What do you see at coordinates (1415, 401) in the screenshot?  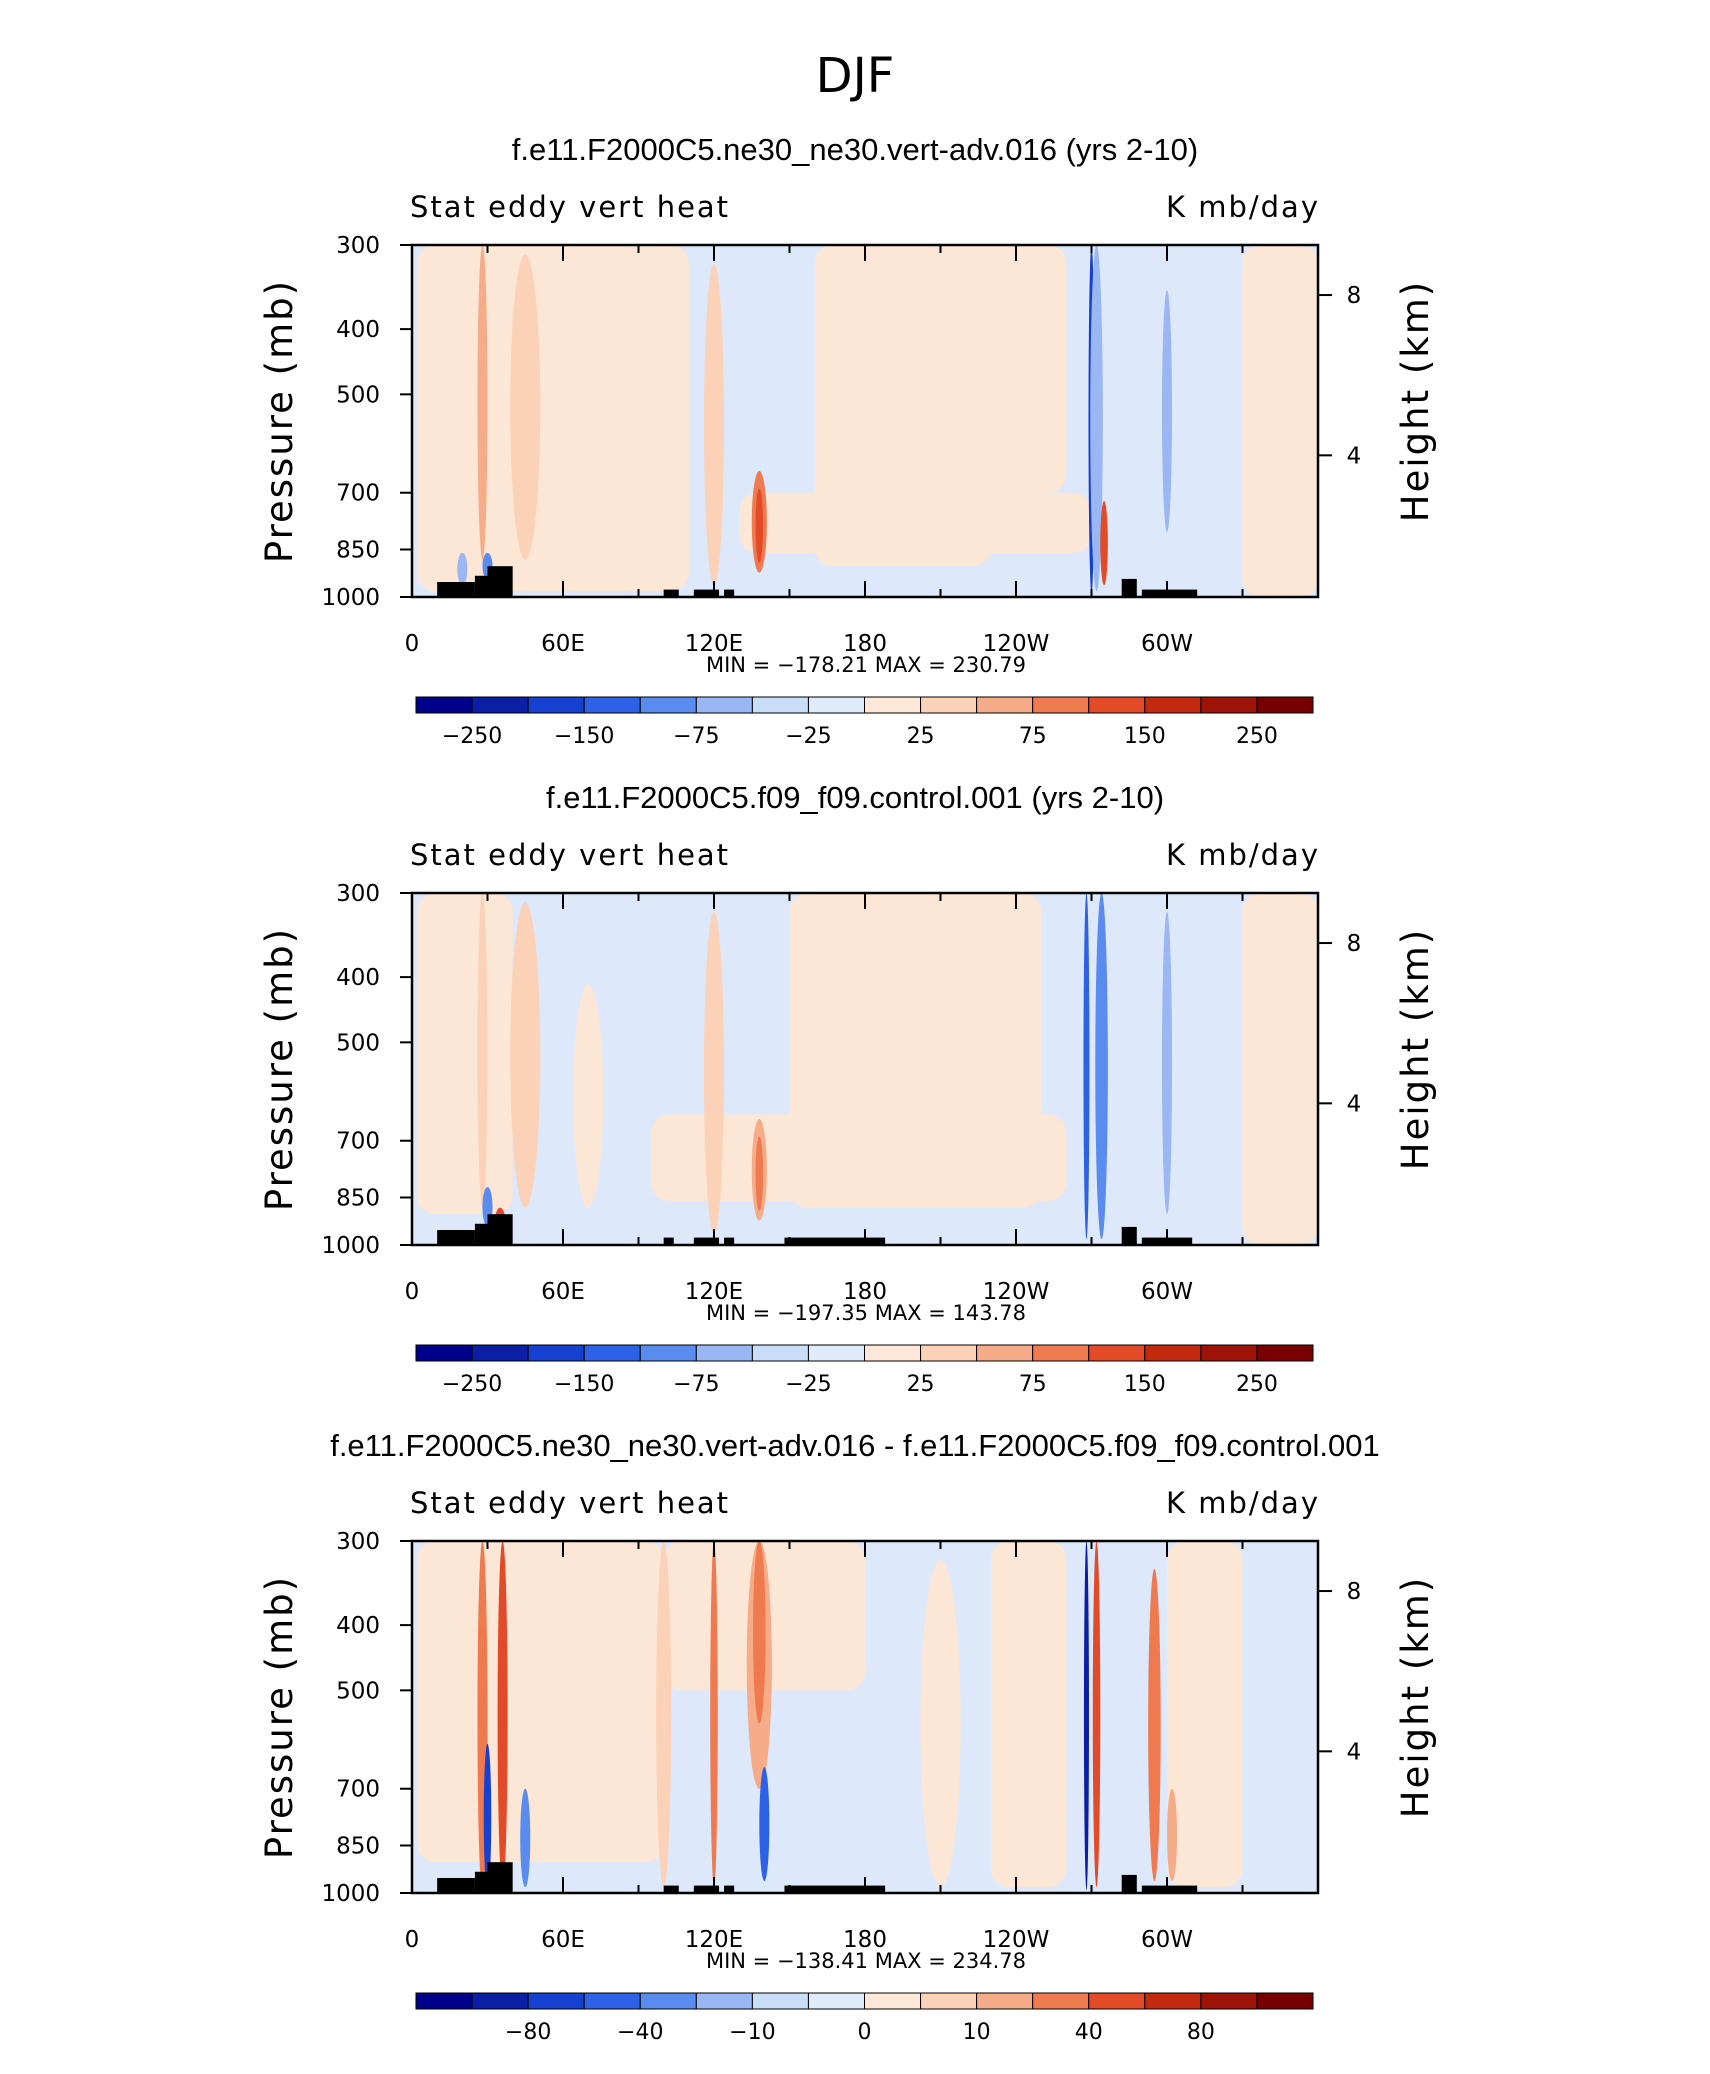 I see `y2-axis-label: Height (km)` at bounding box center [1415, 401].